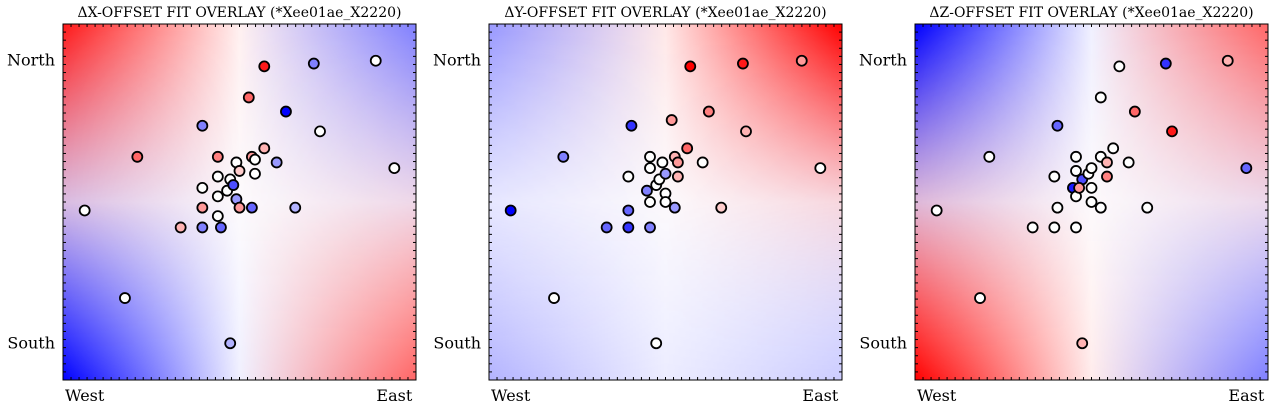  Describe the element at coordinates (1091, 13) in the screenshot. I see `chart-title: ΔZ-OFFSET FIT OVERLAY (*Xee01ae_X2220)` at that location.